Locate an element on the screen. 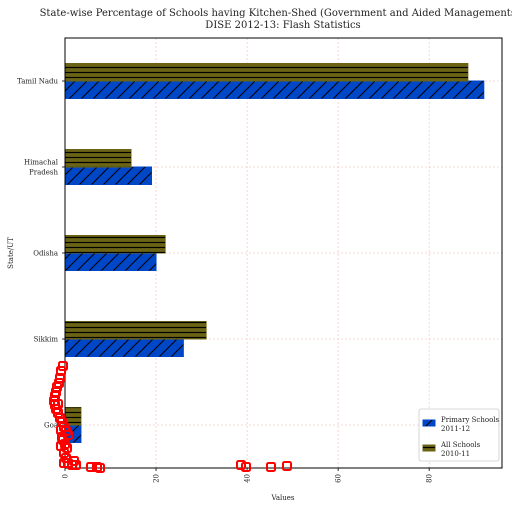  x-axis: 0 20 40 60 80 is located at coordinates (248, 475).